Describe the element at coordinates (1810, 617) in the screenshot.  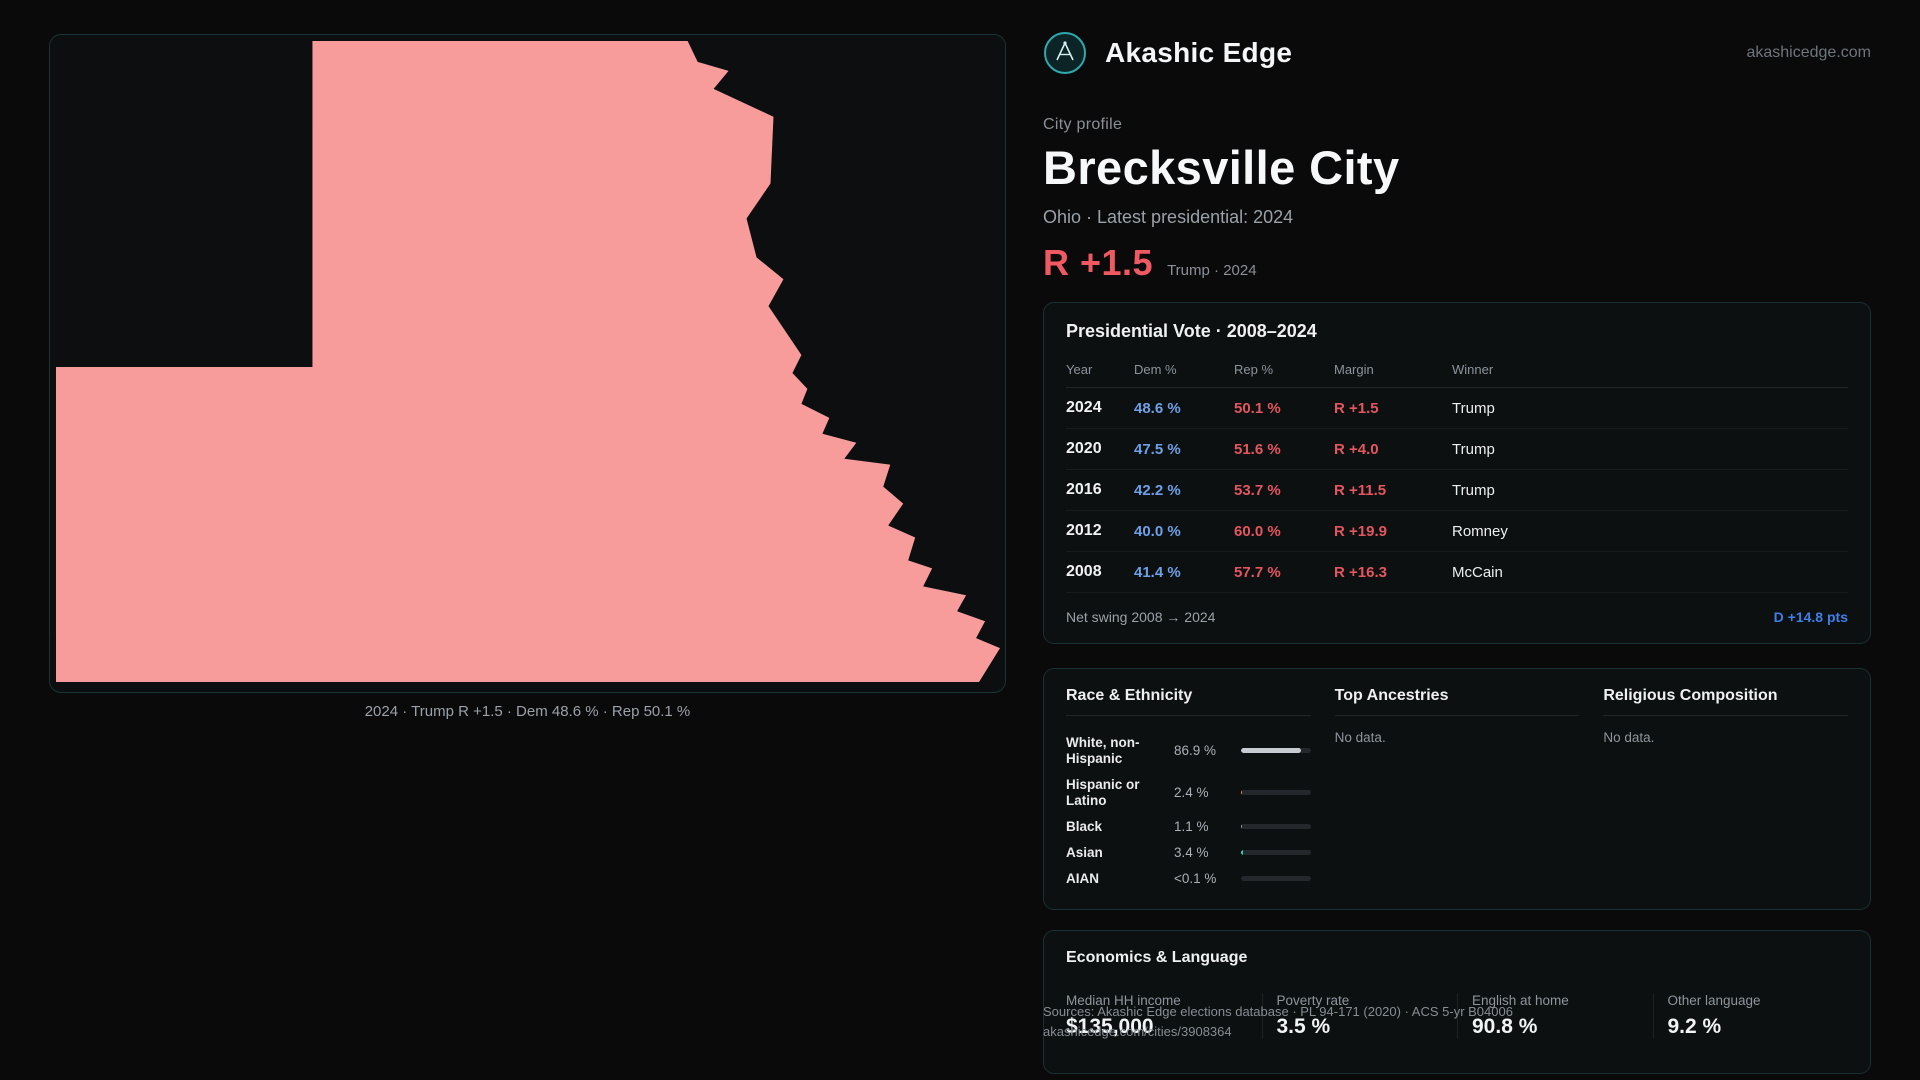
I see `net-swing-value: D +14.8 pts` at that location.